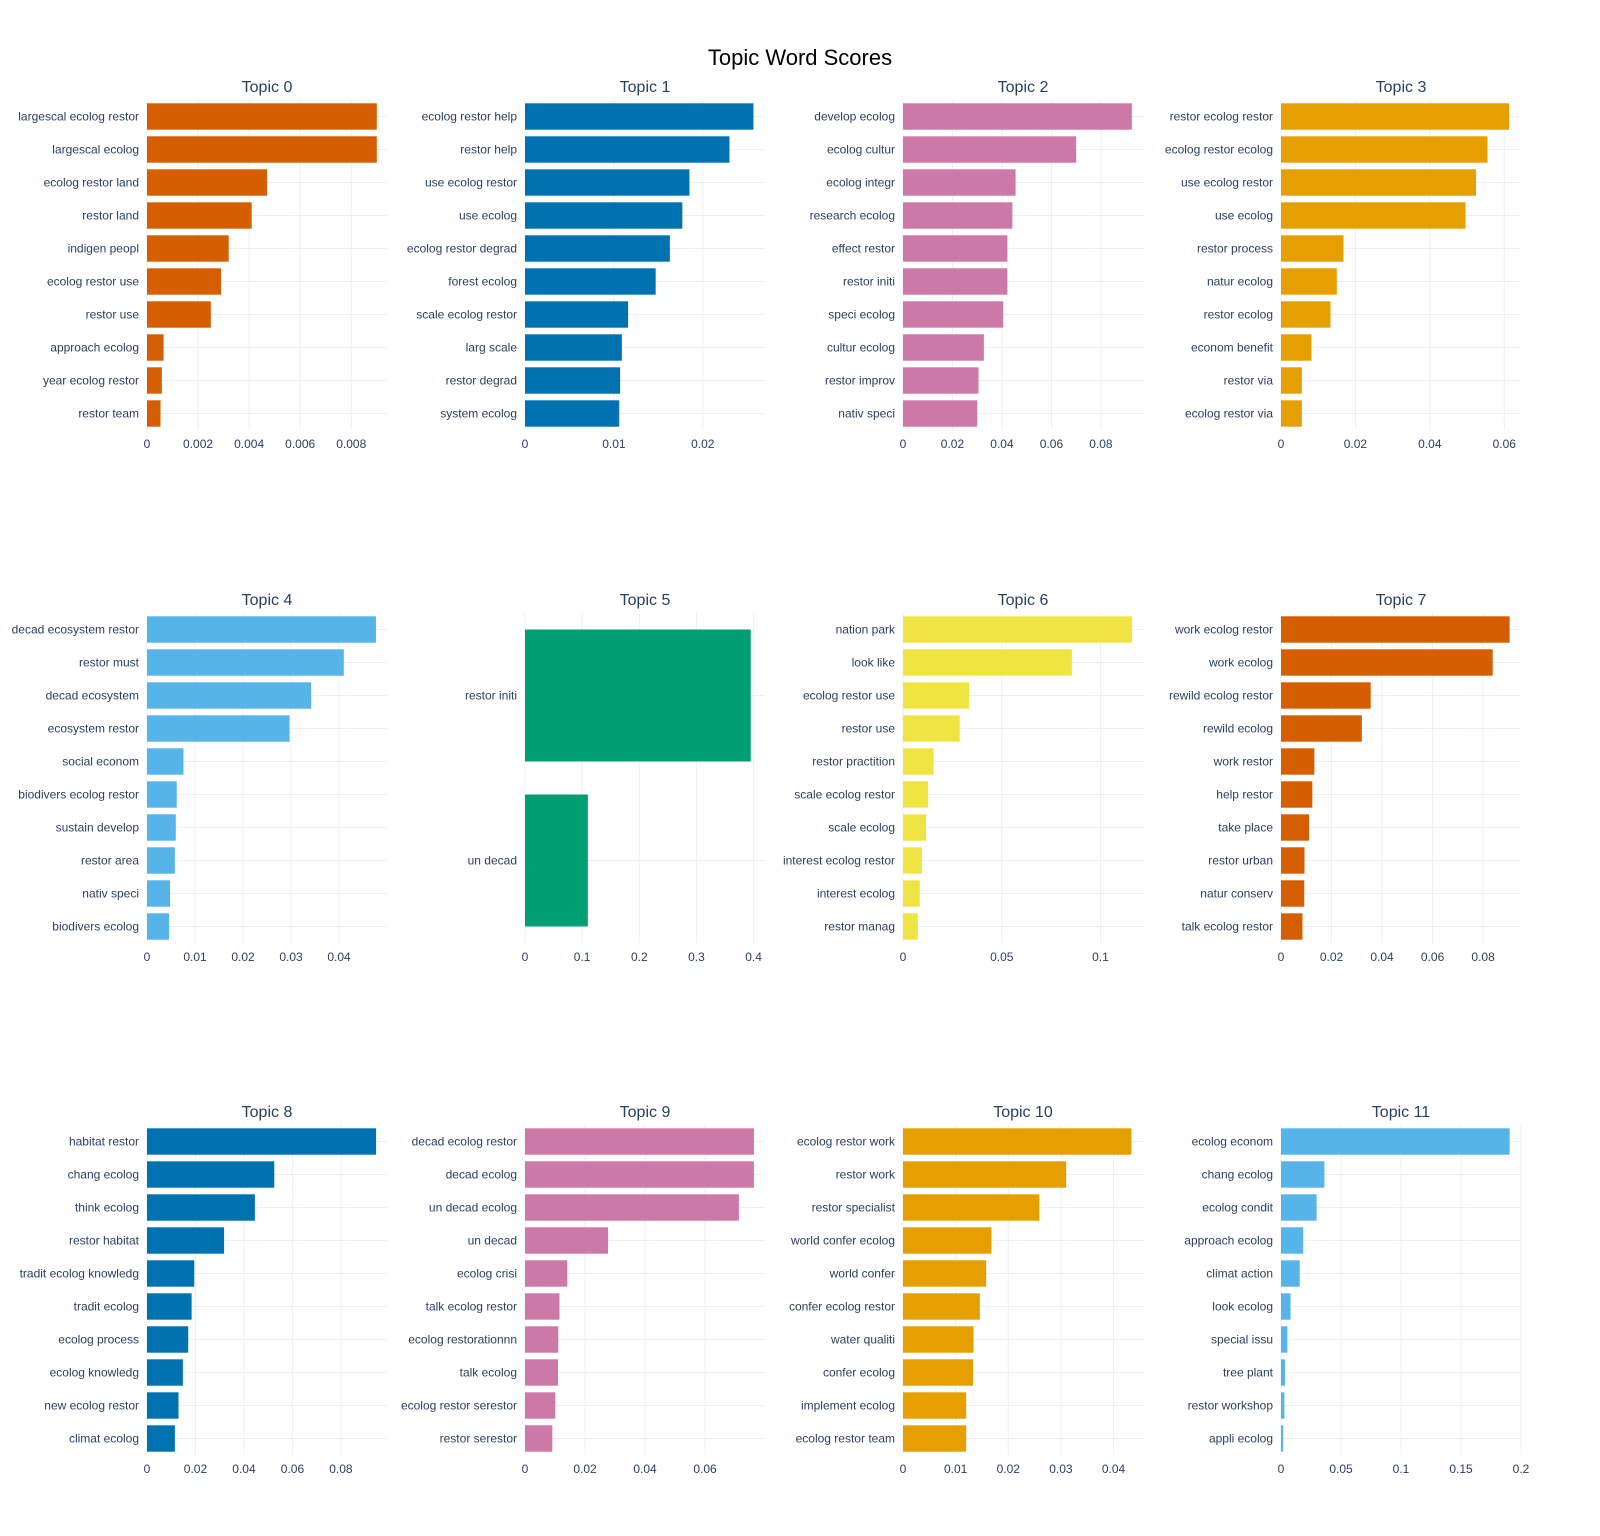  Describe the element at coordinates (869, 282) in the screenshot. I see `category-label: restor initi` at that location.